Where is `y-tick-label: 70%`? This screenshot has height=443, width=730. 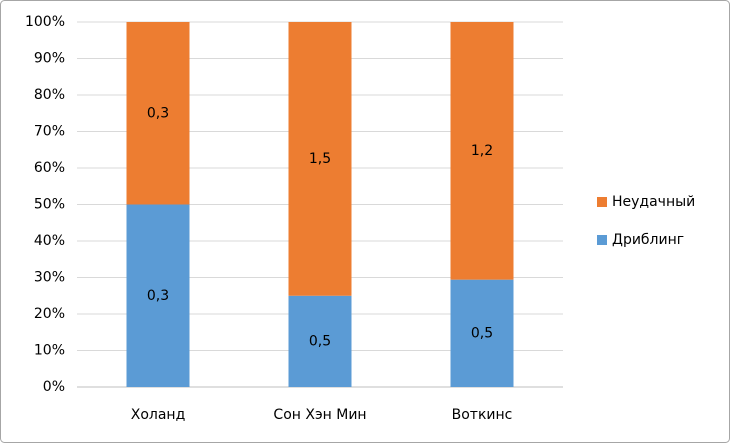
y-tick-label: 70% is located at coordinates (49, 132).